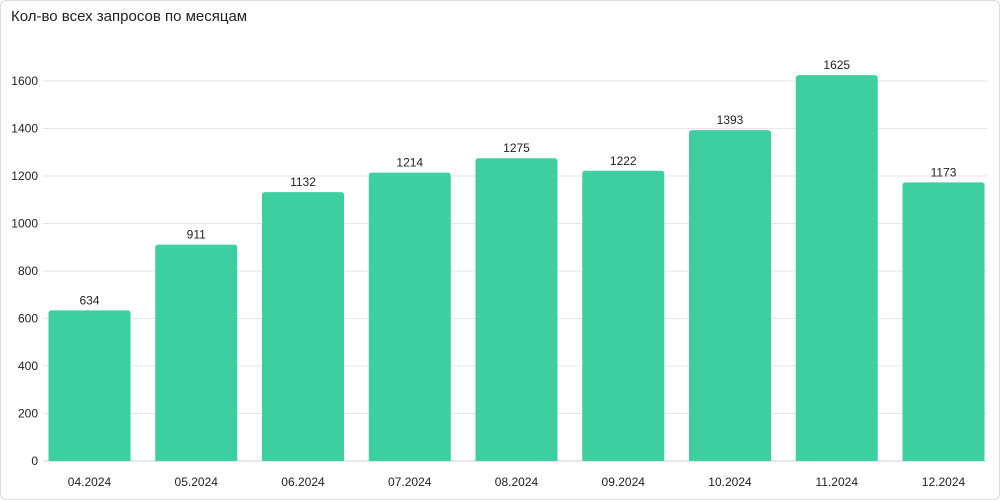 The image size is (1000, 500). Describe the element at coordinates (836, 268) in the screenshot. I see `bar-11.2024` at that location.